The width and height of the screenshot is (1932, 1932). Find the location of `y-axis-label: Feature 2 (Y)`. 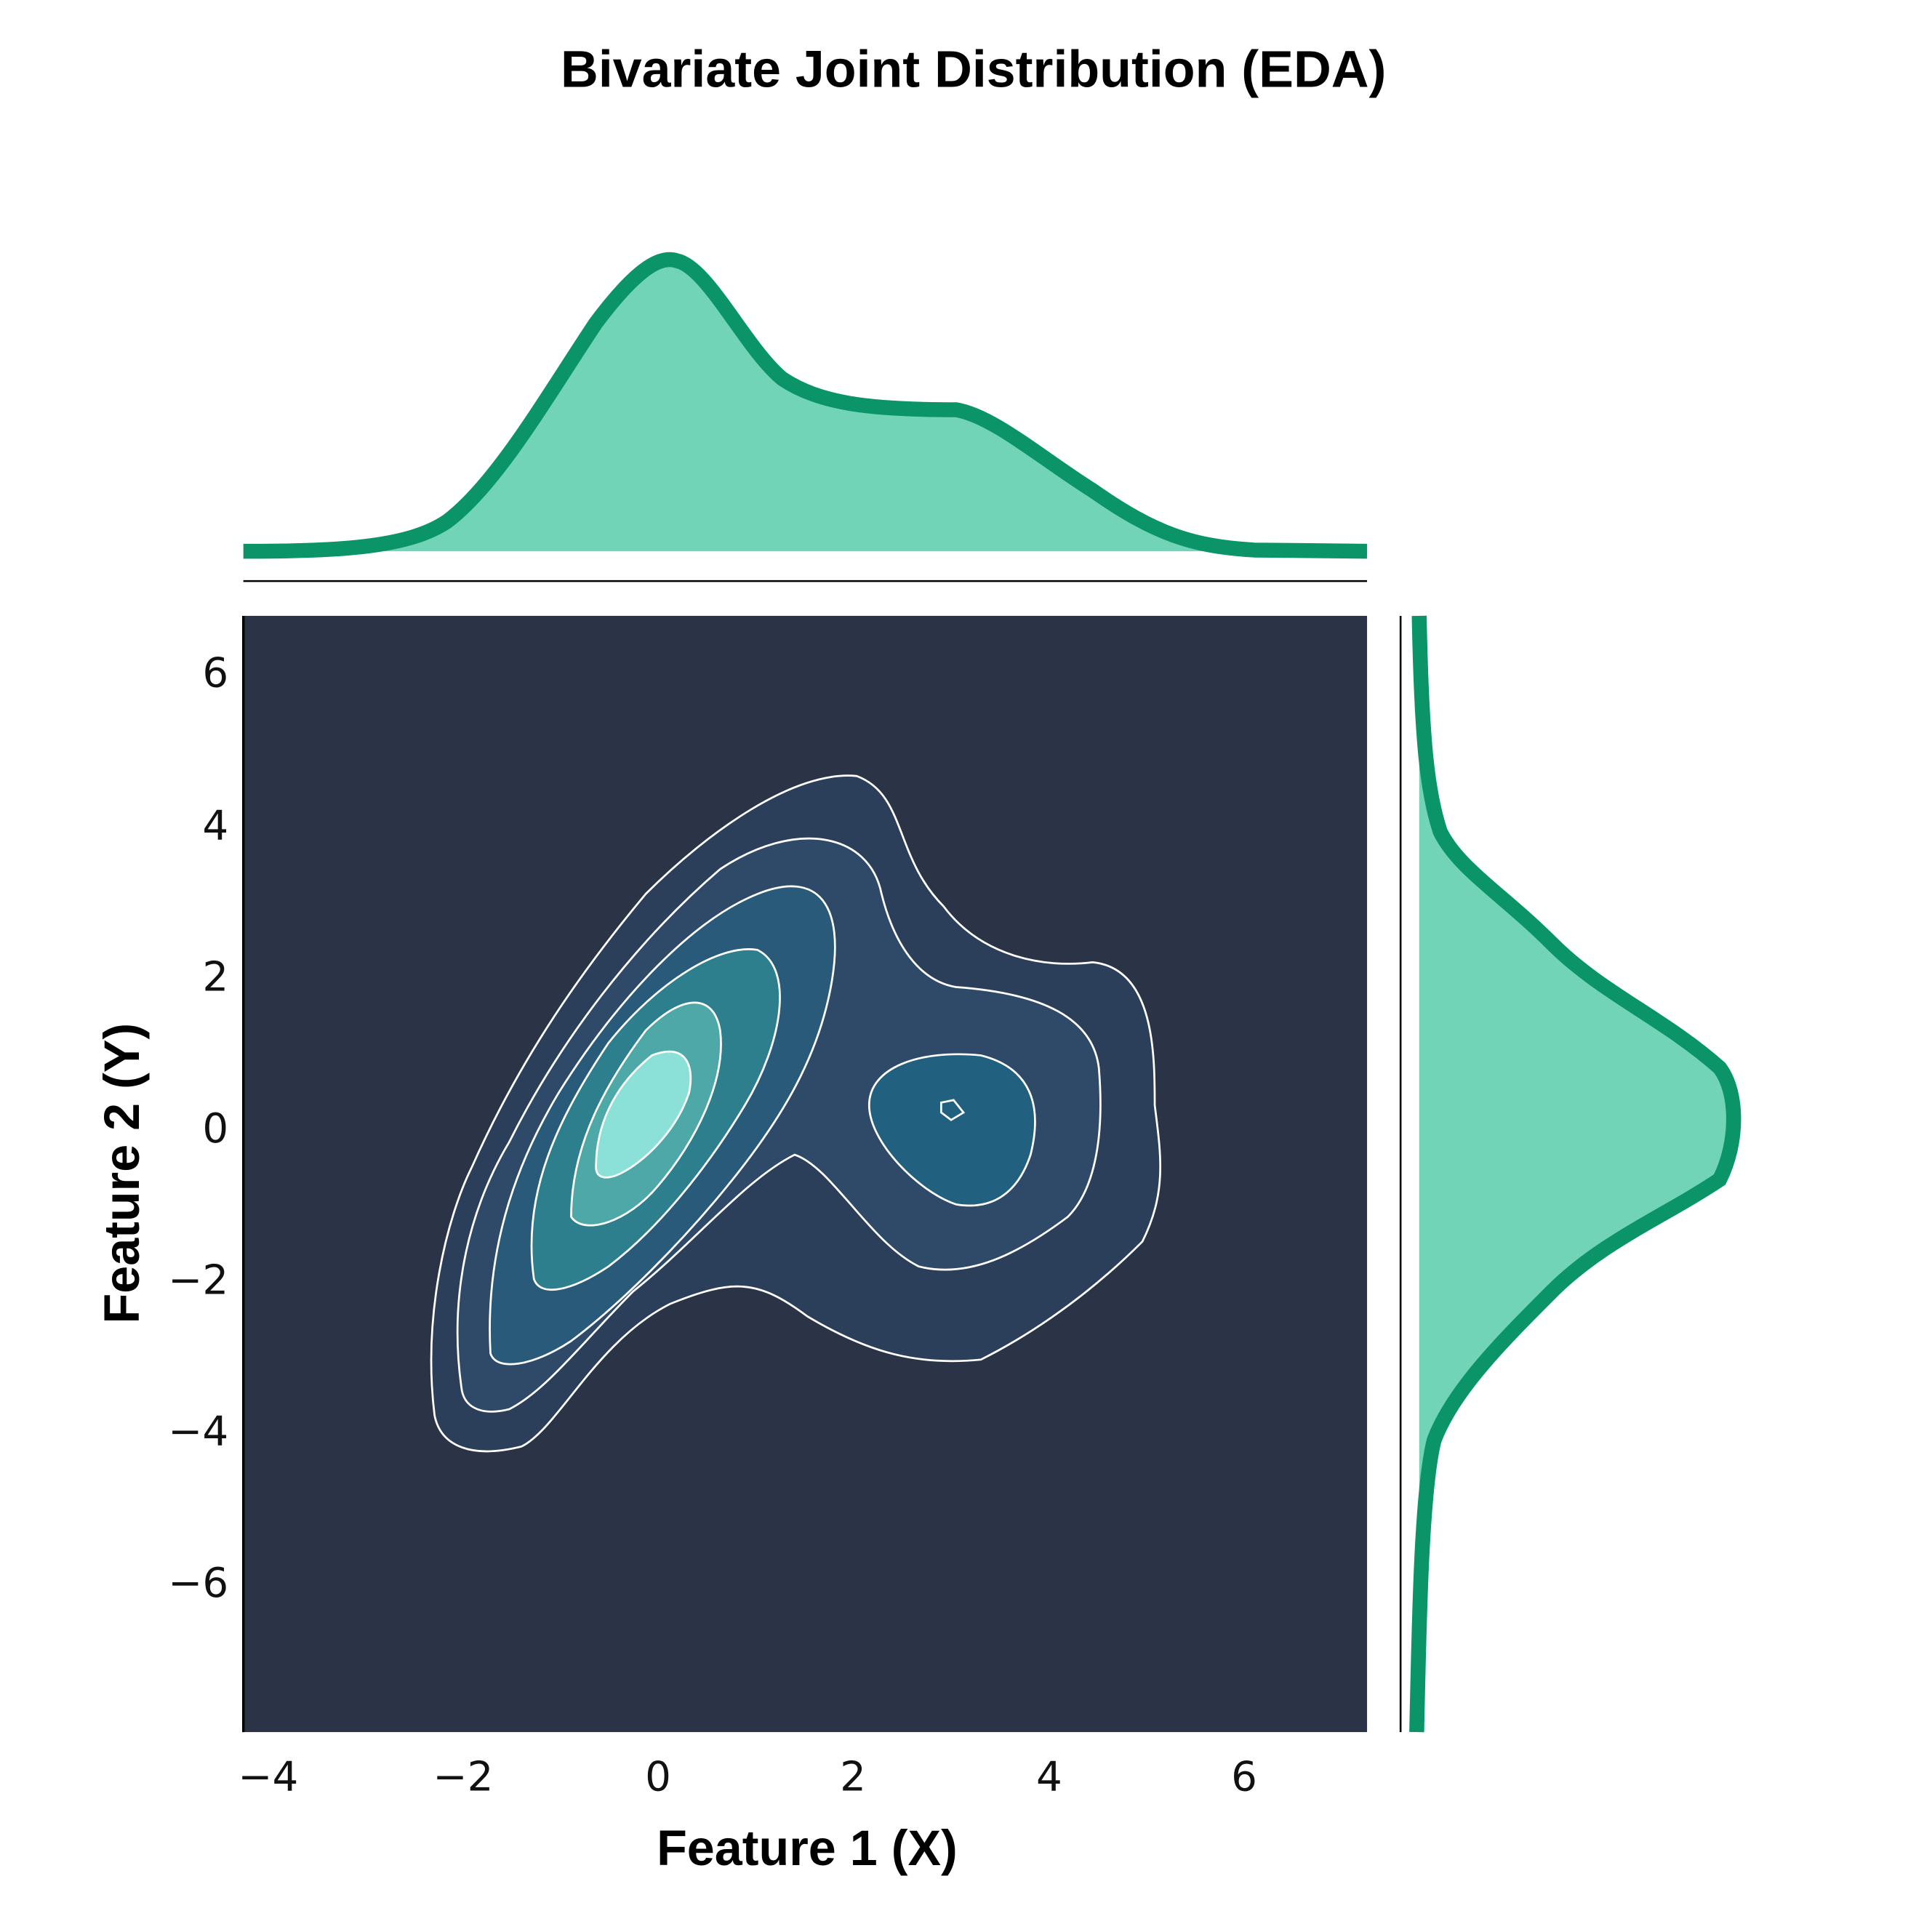

y-axis-label: Feature 2 (Y) is located at coordinates (122, 1173).